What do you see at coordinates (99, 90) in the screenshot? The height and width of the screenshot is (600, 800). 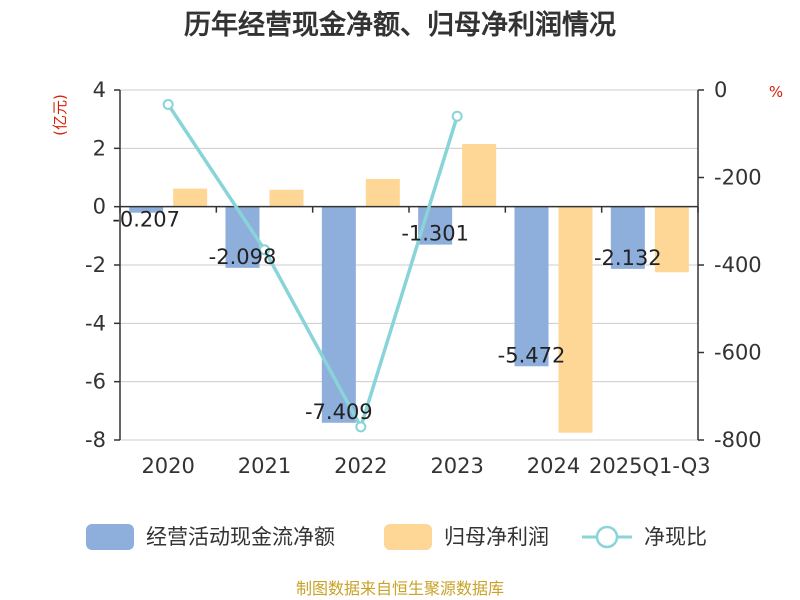 I see `left-tick-label: 4` at bounding box center [99, 90].